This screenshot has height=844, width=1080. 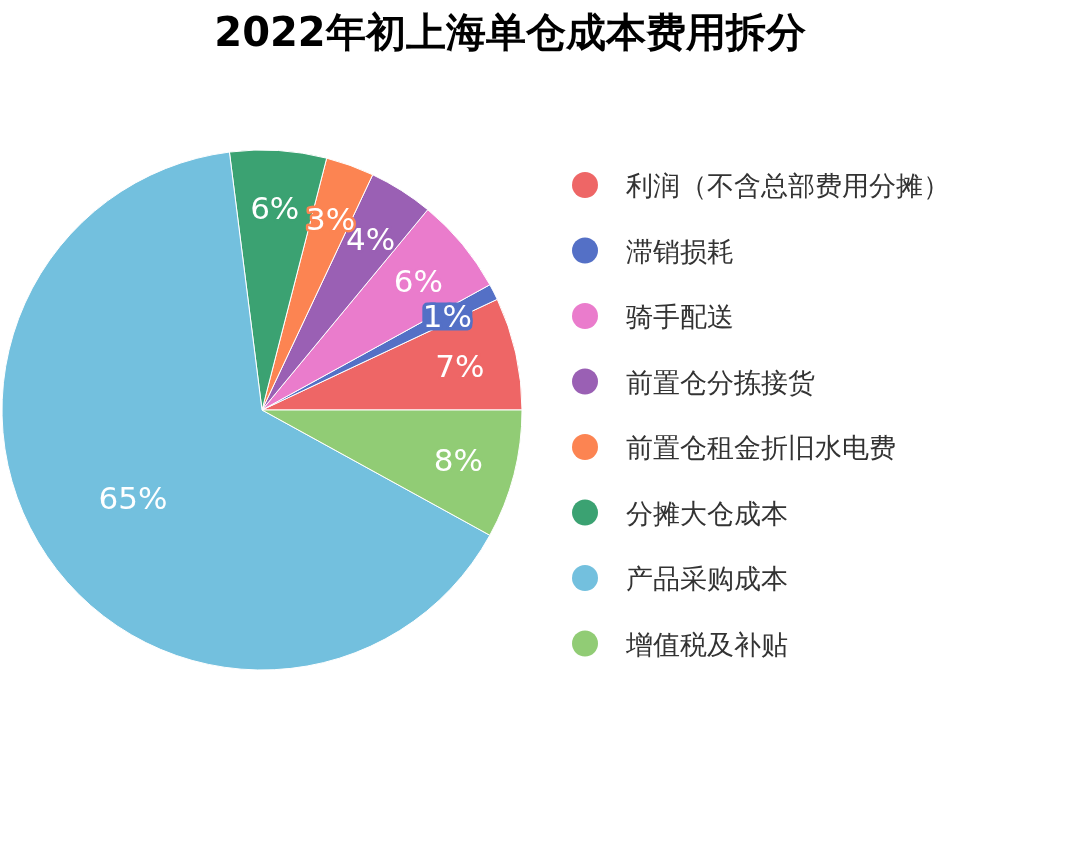 What do you see at coordinates (707, 513) in the screenshot?
I see `legend-label: 分摊大仓成本` at bounding box center [707, 513].